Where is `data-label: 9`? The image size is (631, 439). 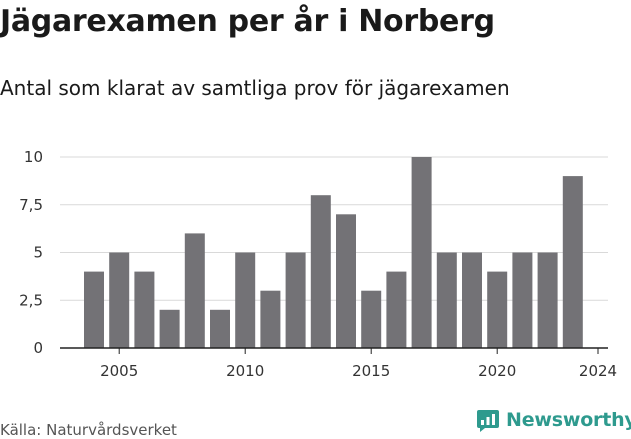
data-label: 9 is located at coordinates (598, 2).